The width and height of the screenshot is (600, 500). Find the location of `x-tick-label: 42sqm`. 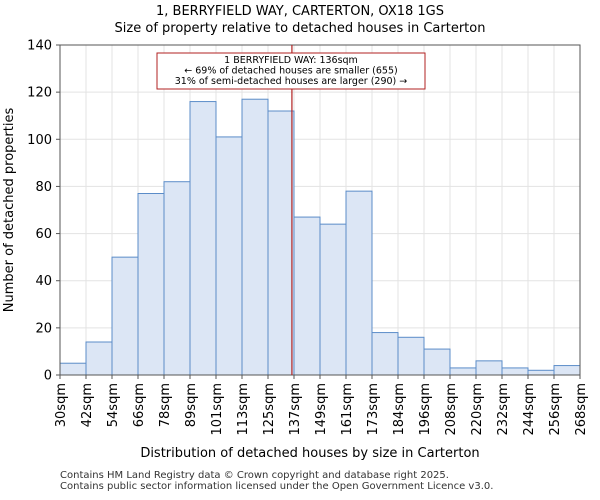

x-tick-label: 42sqm is located at coordinates (87, 405).